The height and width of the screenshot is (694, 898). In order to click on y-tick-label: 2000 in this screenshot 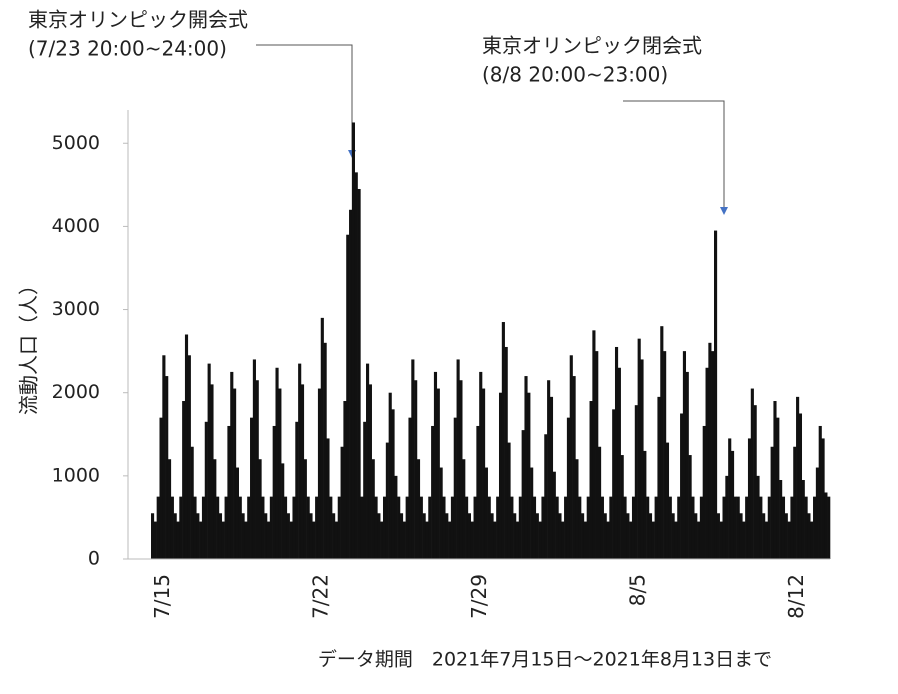, I will do `click(76, 392)`.